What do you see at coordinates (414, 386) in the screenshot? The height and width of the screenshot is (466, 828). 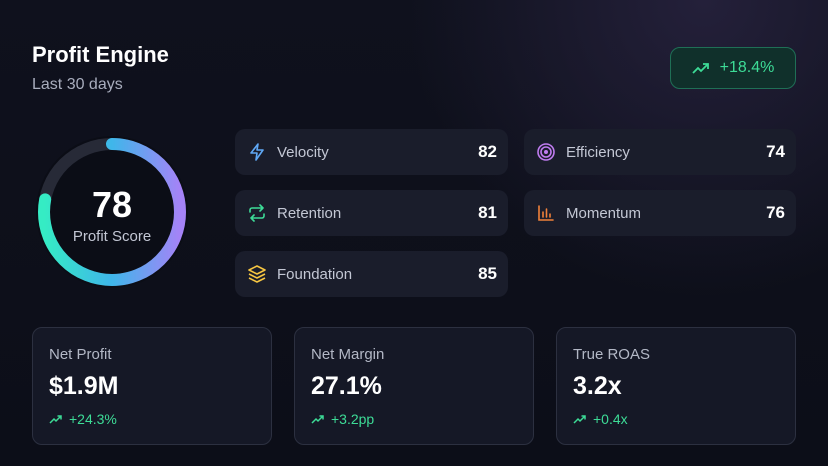 I see `kpi-card: Net Margin 27.1% +3.2pp` at bounding box center [414, 386].